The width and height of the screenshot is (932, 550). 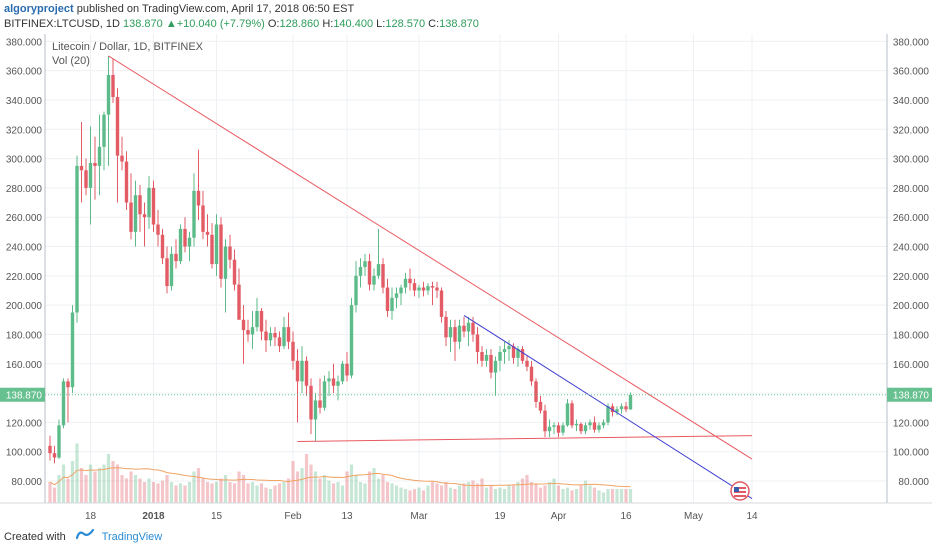 What do you see at coordinates (132, 537) in the screenshot?
I see `tradingview-brand-link: TradingView` at bounding box center [132, 537].